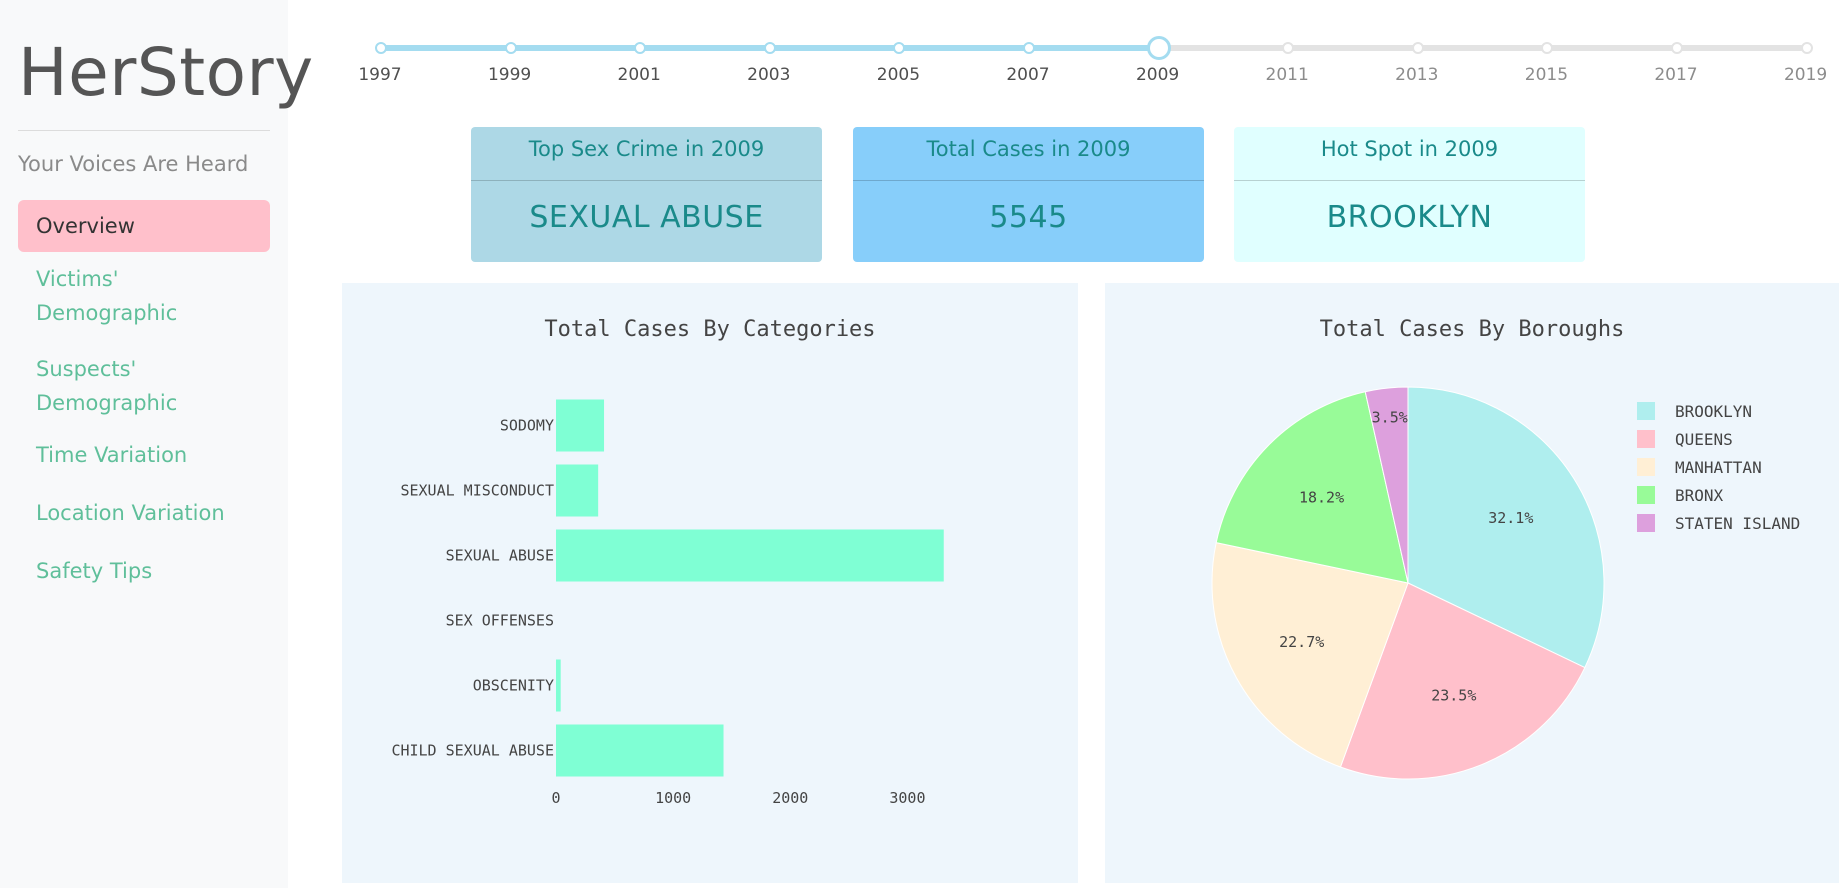  What do you see at coordinates (527, 426) in the screenshot?
I see `bar-category-label: SODOMY` at bounding box center [527, 426].